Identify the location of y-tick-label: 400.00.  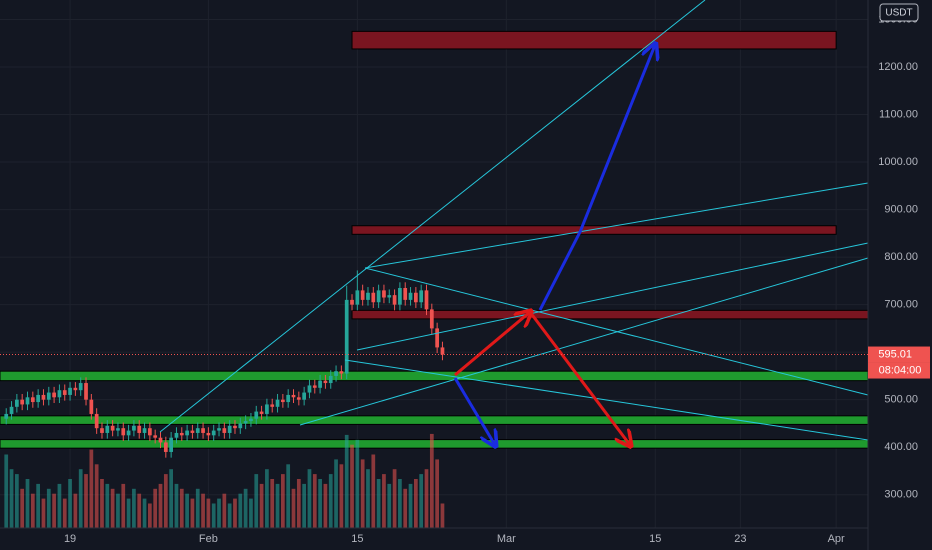
(901, 447).